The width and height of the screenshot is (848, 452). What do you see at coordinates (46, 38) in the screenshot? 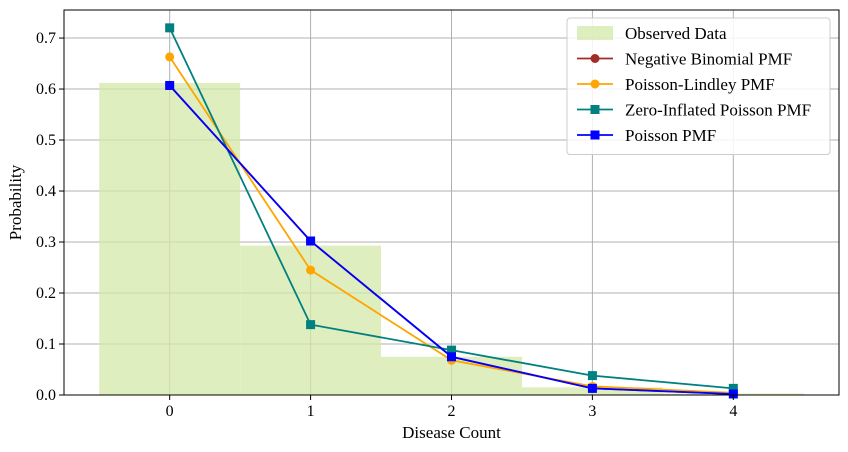
I see `y-tick-label: 0.7` at bounding box center [46, 38].